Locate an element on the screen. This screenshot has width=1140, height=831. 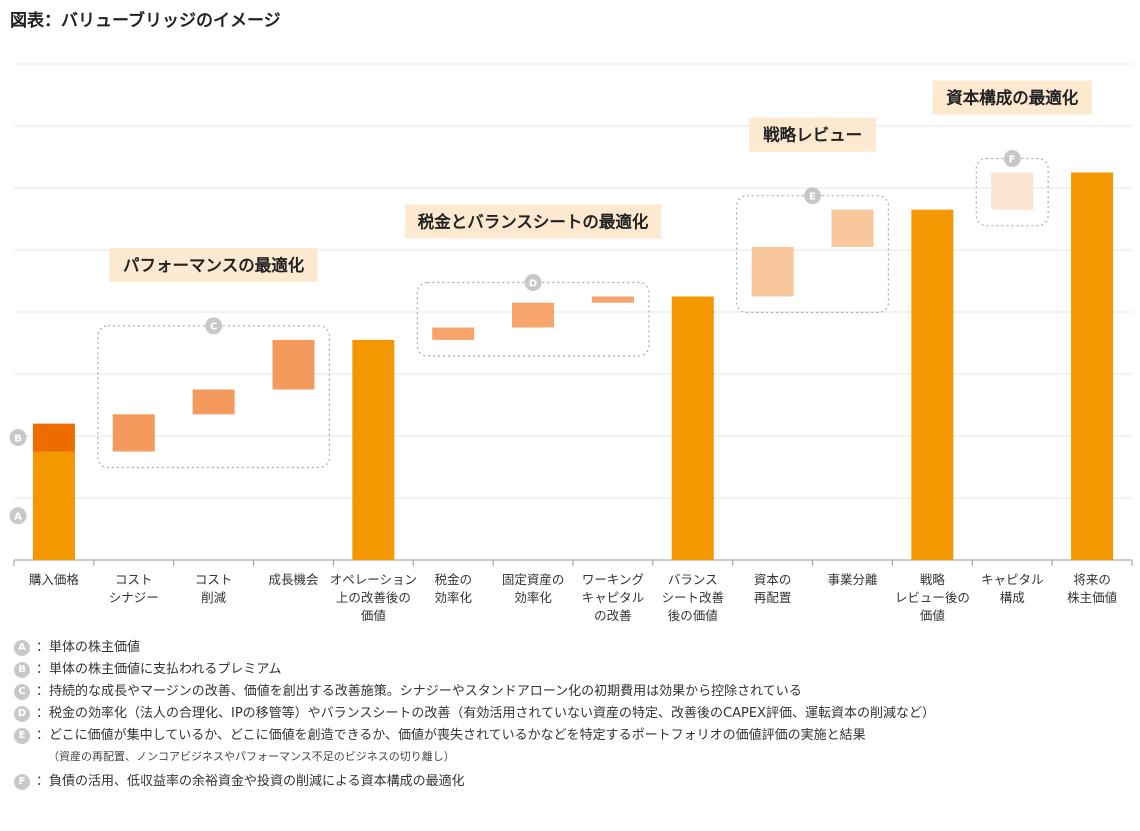
group-label: 資本構成の最適化 is located at coordinates (1012, 98).